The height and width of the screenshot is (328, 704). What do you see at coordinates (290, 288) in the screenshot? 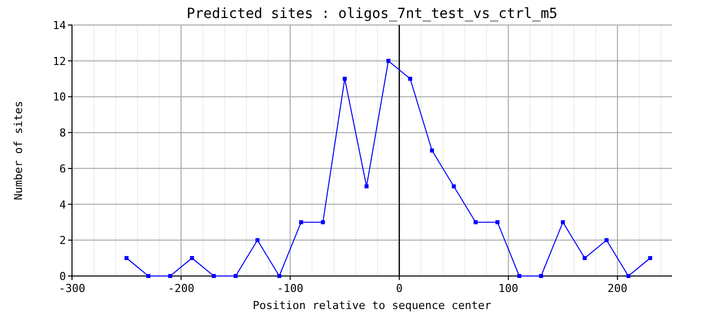
I see `x-tick-label: -100` at bounding box center [290, 288].